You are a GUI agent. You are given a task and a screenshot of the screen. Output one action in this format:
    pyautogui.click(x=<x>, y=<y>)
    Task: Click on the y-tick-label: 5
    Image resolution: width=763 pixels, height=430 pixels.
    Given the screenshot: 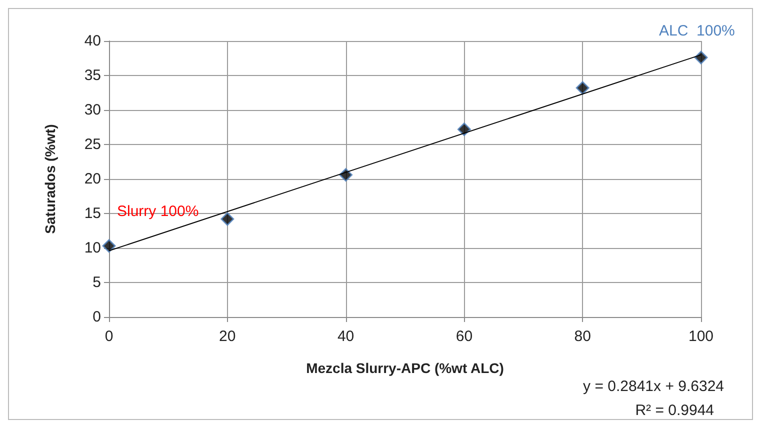 What is the action you would take?
    pyautogui.click(x=96, y=282)
    